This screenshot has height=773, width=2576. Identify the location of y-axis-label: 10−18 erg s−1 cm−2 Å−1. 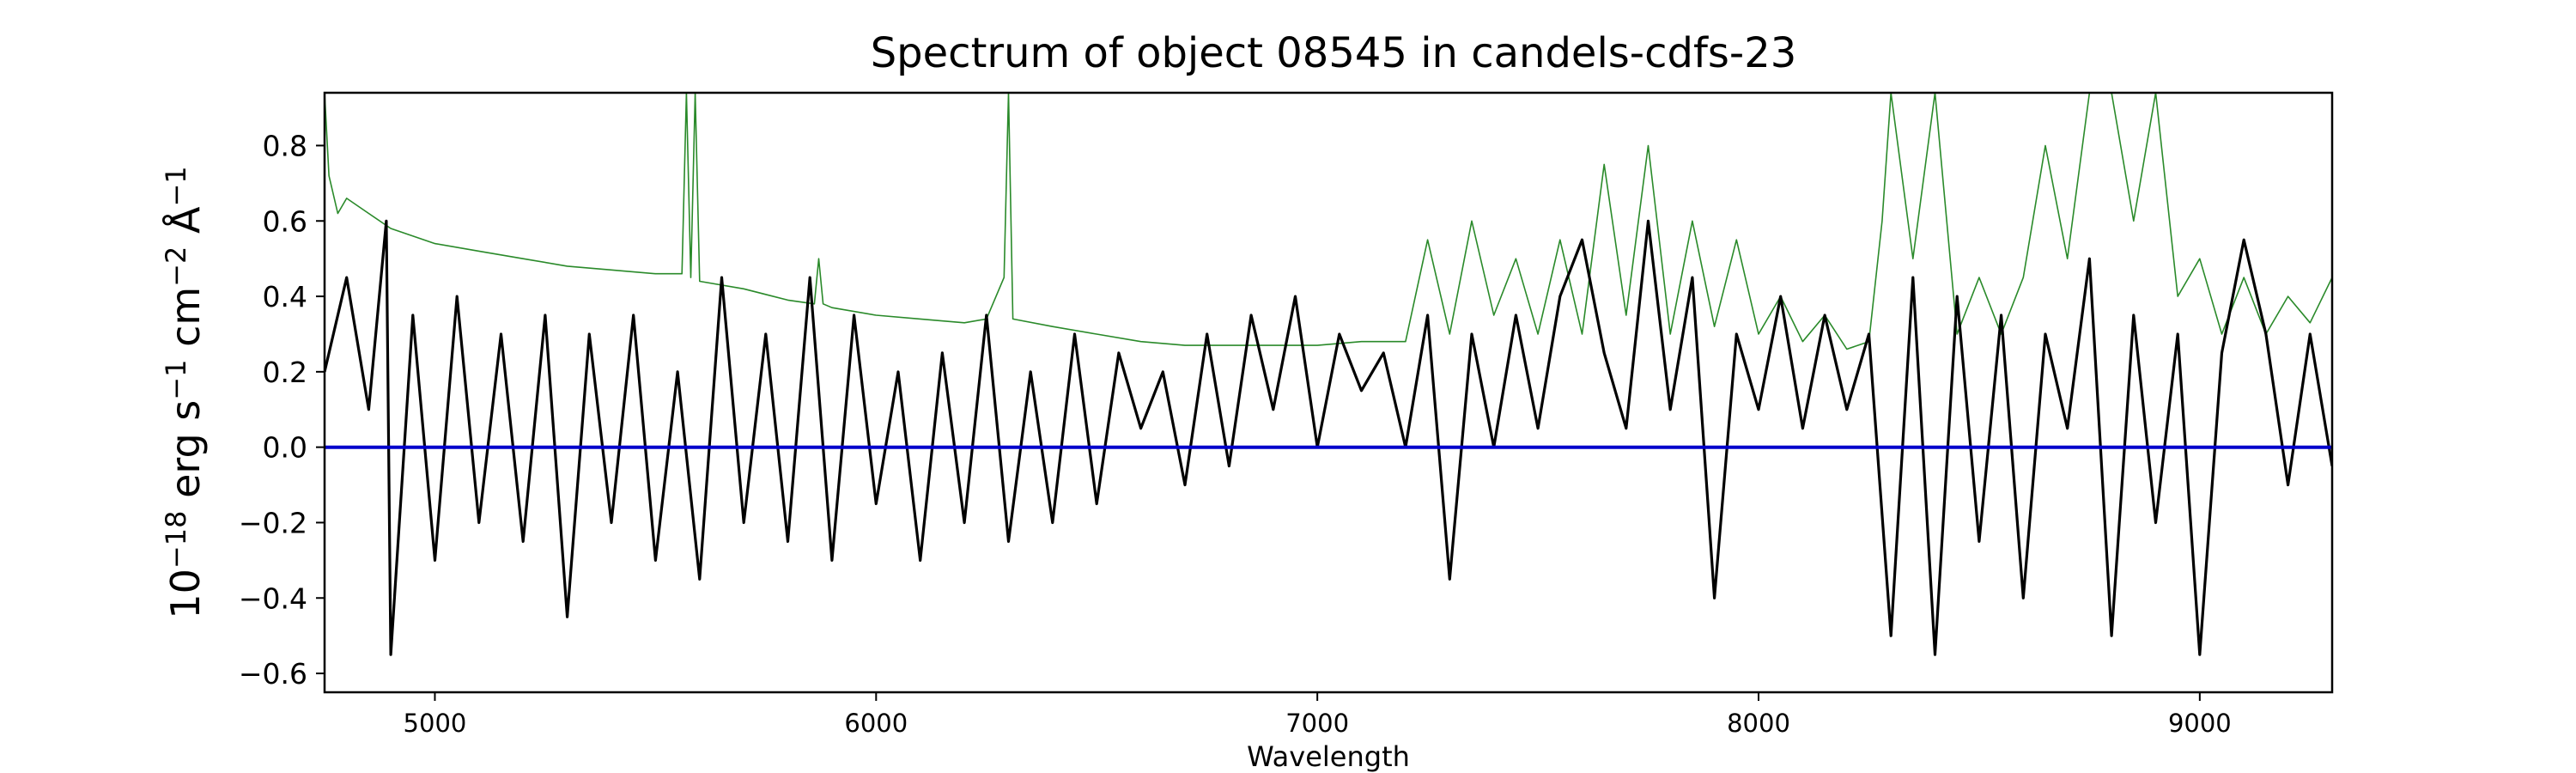
(185, 392).